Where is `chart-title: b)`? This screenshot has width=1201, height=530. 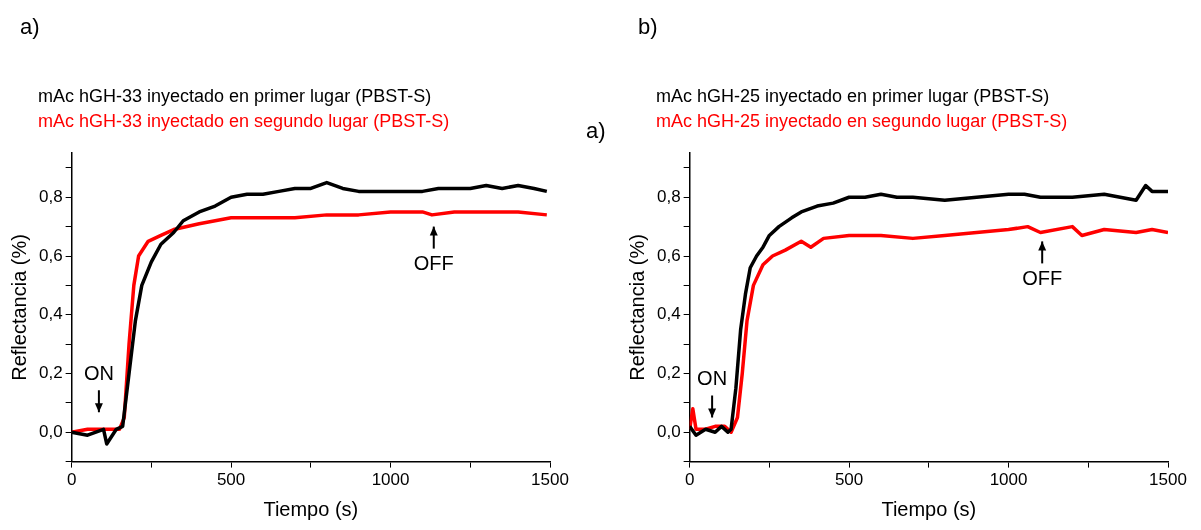 chart-title: b) is located at coordinates (648, 27).